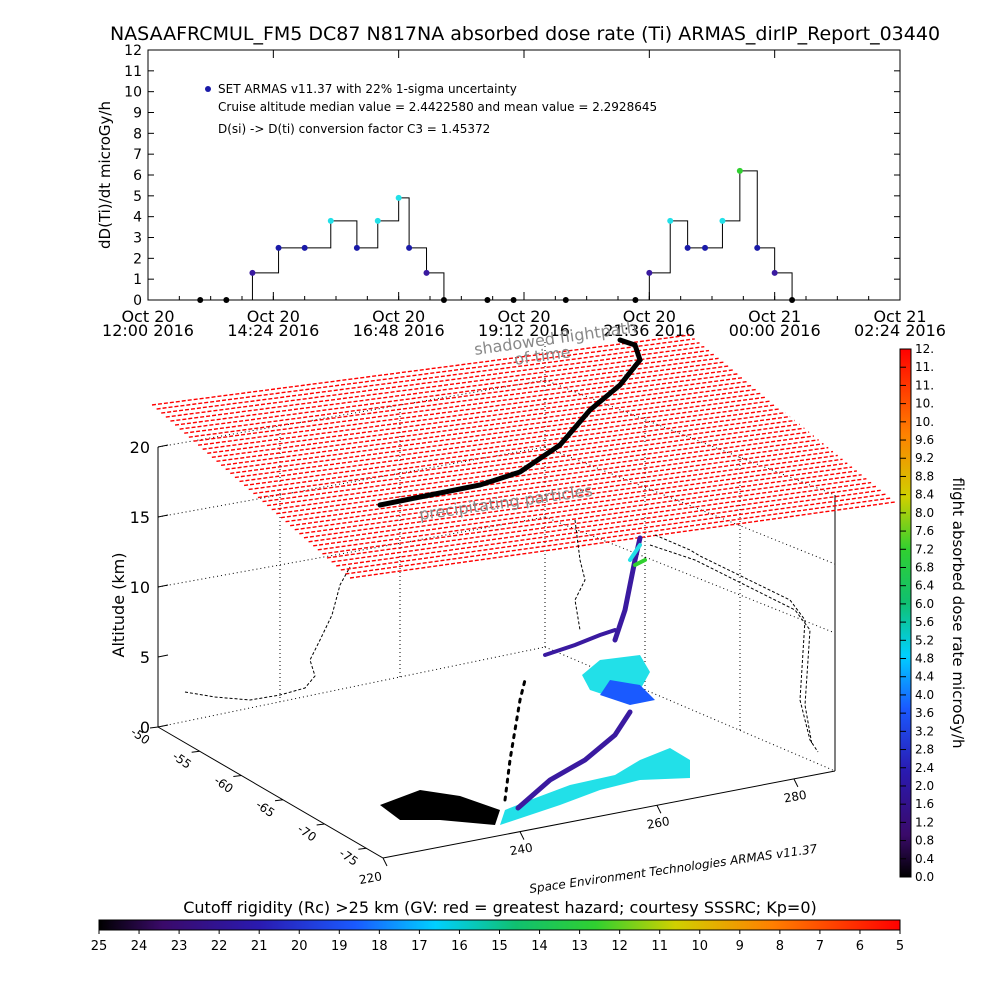  Describe the element at coordinates (499, 946) in the screenshot. I see `cutoff-colorbar-tick-label: 15` at that location.